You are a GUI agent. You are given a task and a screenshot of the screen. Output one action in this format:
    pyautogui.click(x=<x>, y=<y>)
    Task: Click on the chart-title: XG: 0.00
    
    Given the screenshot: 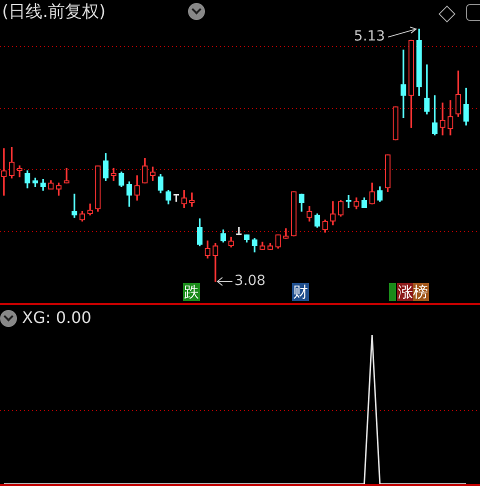 What is the action you would take?
    pyautogui.click(x=57, y=317)
    